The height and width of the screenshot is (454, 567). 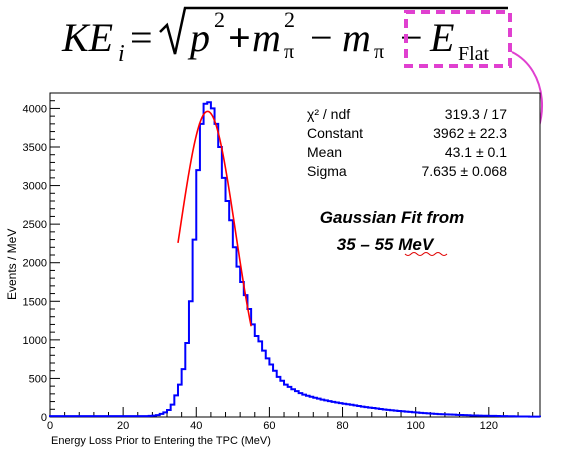 I want to click on y-tick-label: 3500, so click(x=35, y=148).